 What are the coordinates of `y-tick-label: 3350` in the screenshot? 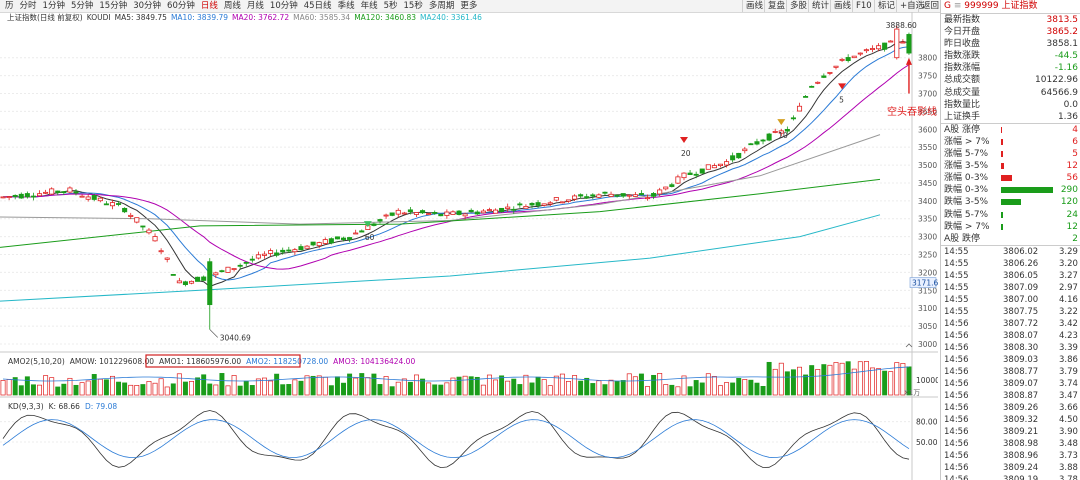 It's located at (927, 219).